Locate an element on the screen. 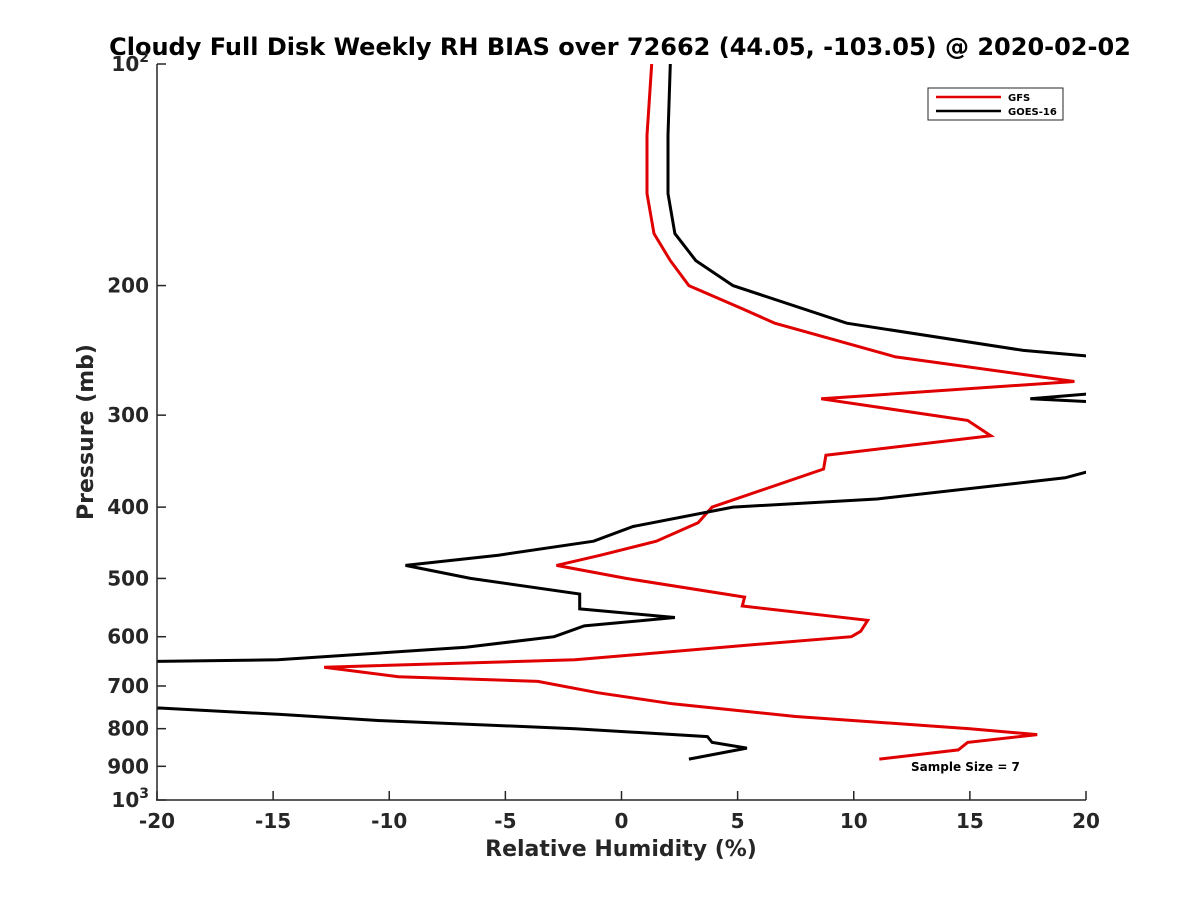 The height and width of the screenshot is (900, 1200). x-tick-label: -20 is located at coordinates (157, 821).